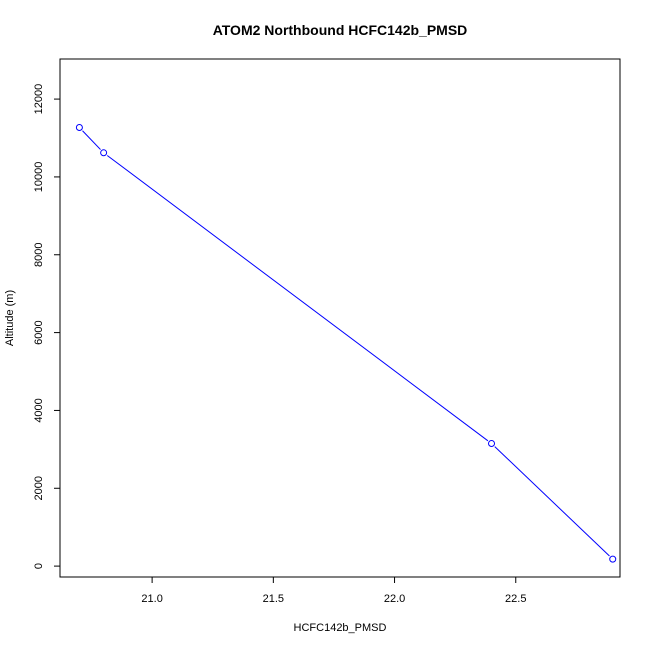 This screenshot has height=650, width=650. What do you see at coordinates (39, 410) in the screenshot?
I see `y-tick-label: 4000` at bounding box center [39, 410].